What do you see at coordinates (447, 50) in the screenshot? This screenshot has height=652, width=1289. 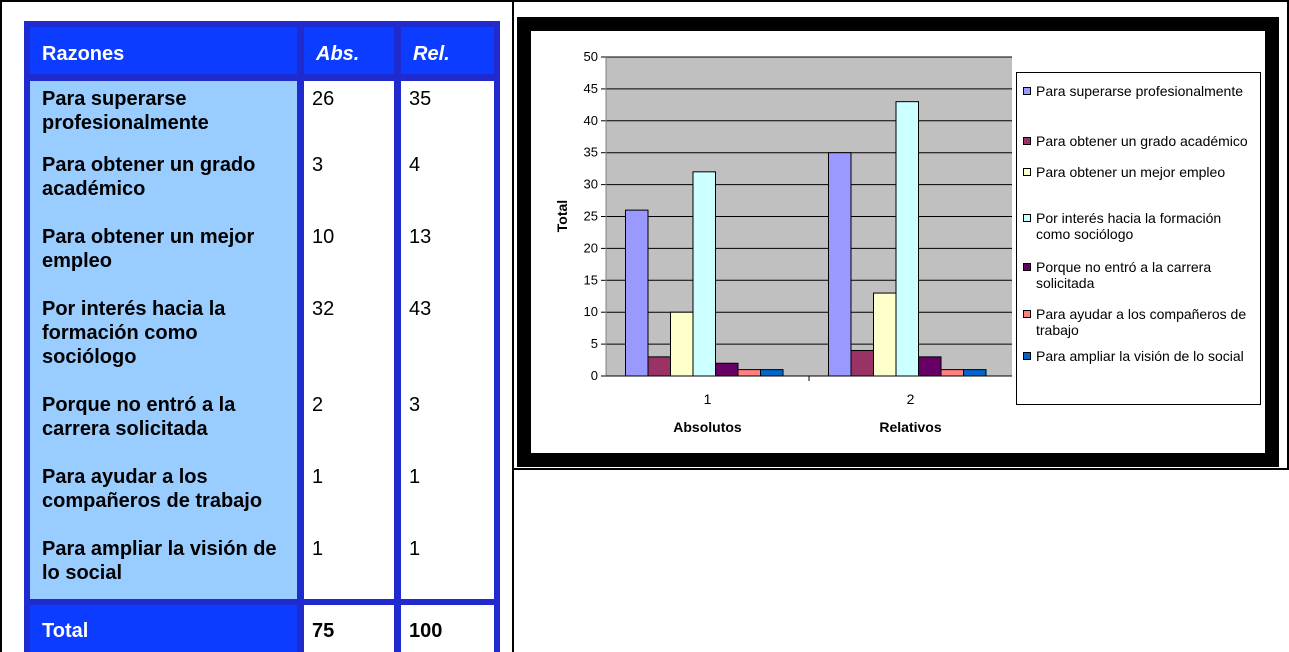 I see `header-rel: Rel.` at bounding box center [447, 50].